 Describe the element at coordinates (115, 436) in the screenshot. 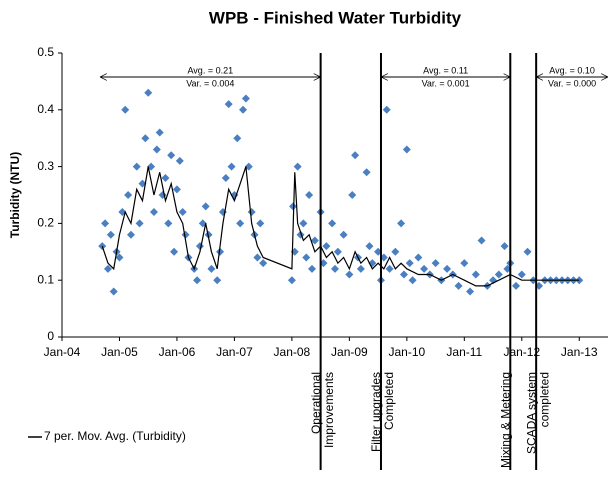

I see `legend-label: 7 per. Mov. Avg. (Turbidity)` at that location.